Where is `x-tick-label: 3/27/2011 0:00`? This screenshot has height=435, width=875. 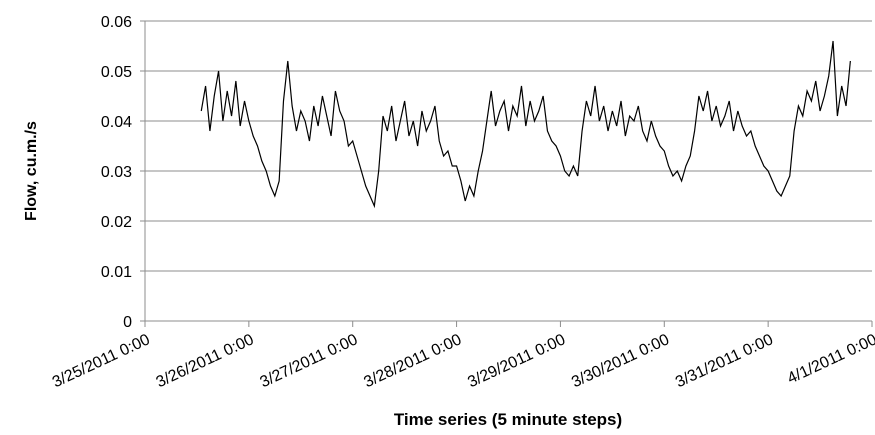 x-tick-label: 3/27/2011 0:00 is located at coordinates (309, 361).